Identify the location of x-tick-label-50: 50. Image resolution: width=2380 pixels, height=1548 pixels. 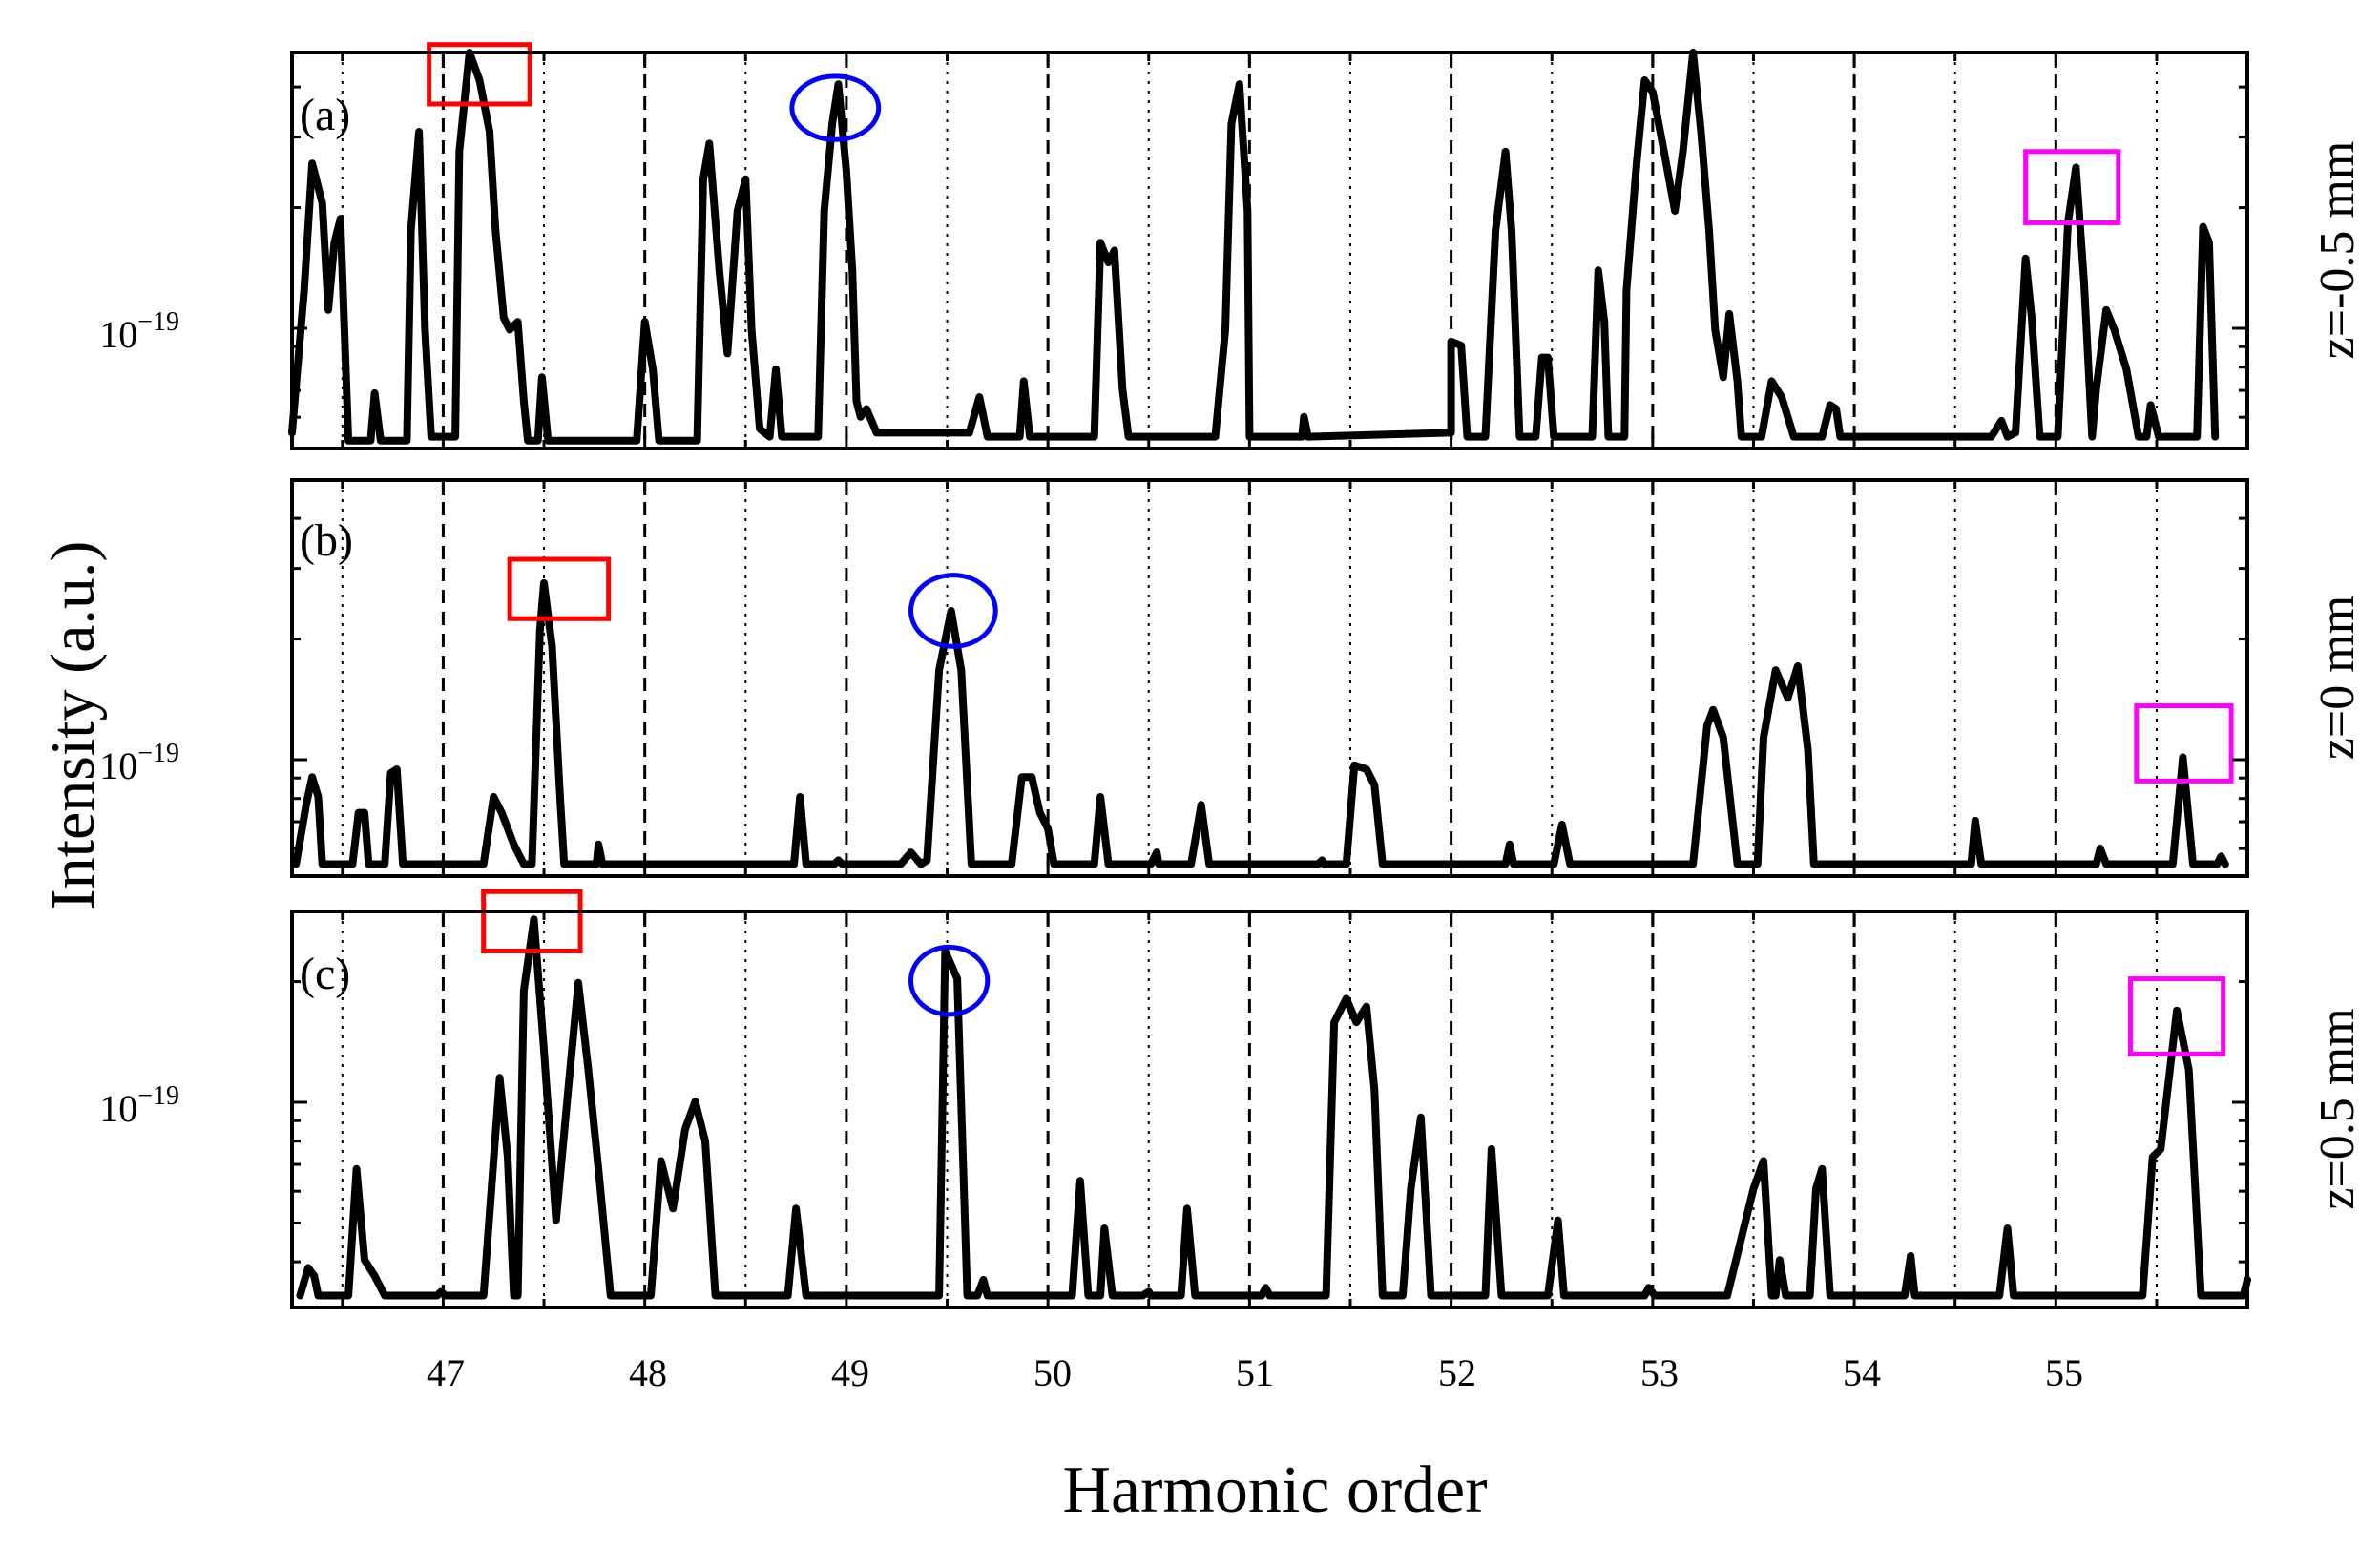
(1053, 1372).